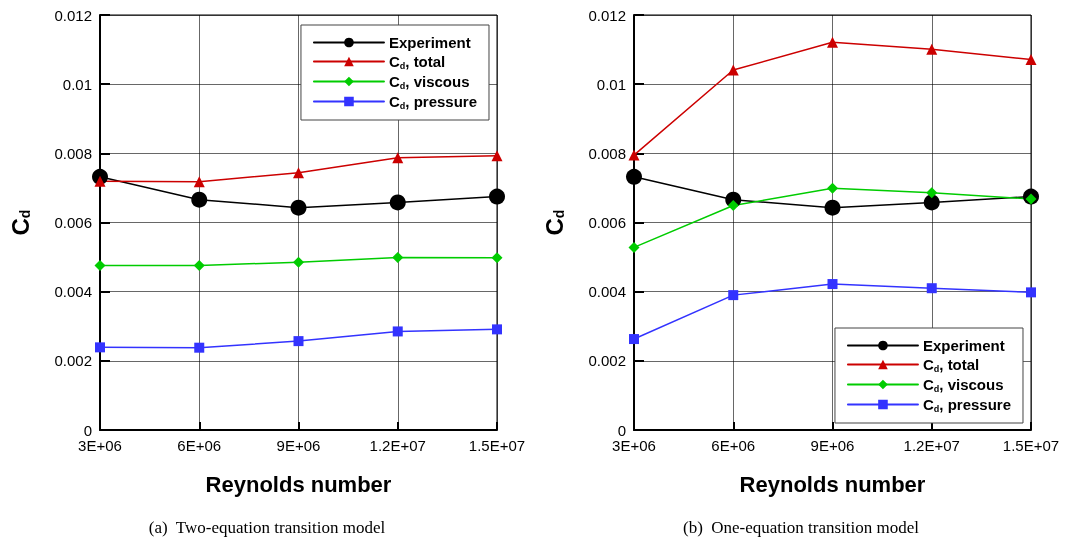  Describe the element at coordinates (801, 527) in the screenshot. I see `text: (b) One-equation transition model` at that location.